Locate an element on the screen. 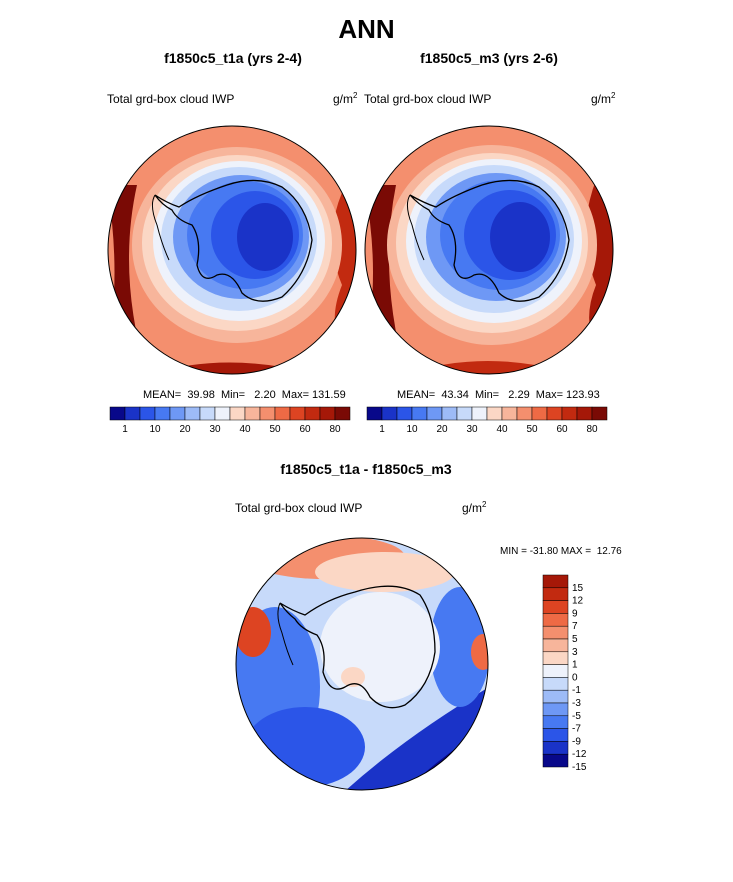 This screenshot has height=882, width=733. diff-colorbar-tick-label: -5 is located at coordinates (576, 716).